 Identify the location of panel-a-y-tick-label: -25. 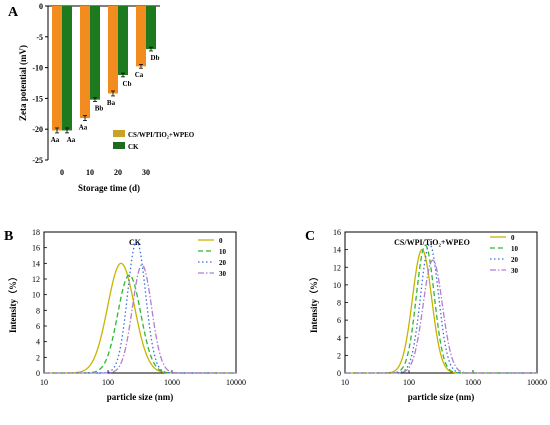
(37, 160).